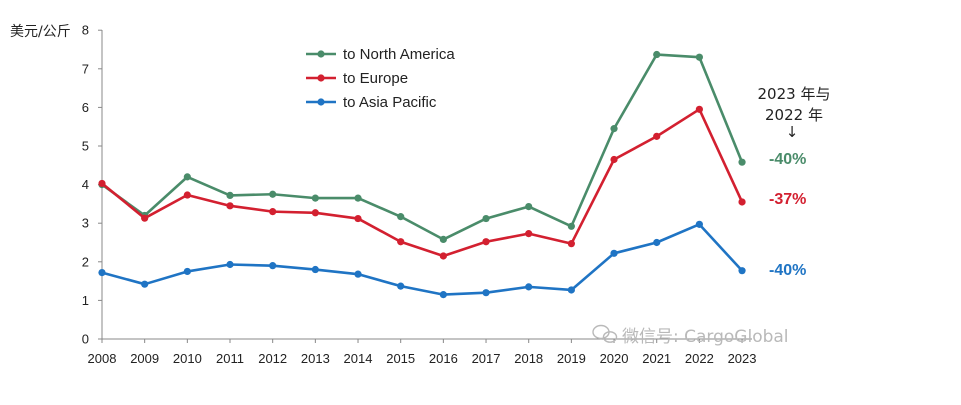  What do you see at coordinates (792, 132) in the screenshot?
I see `annotation-arrow: ↓` at bounding box center [792, 132].